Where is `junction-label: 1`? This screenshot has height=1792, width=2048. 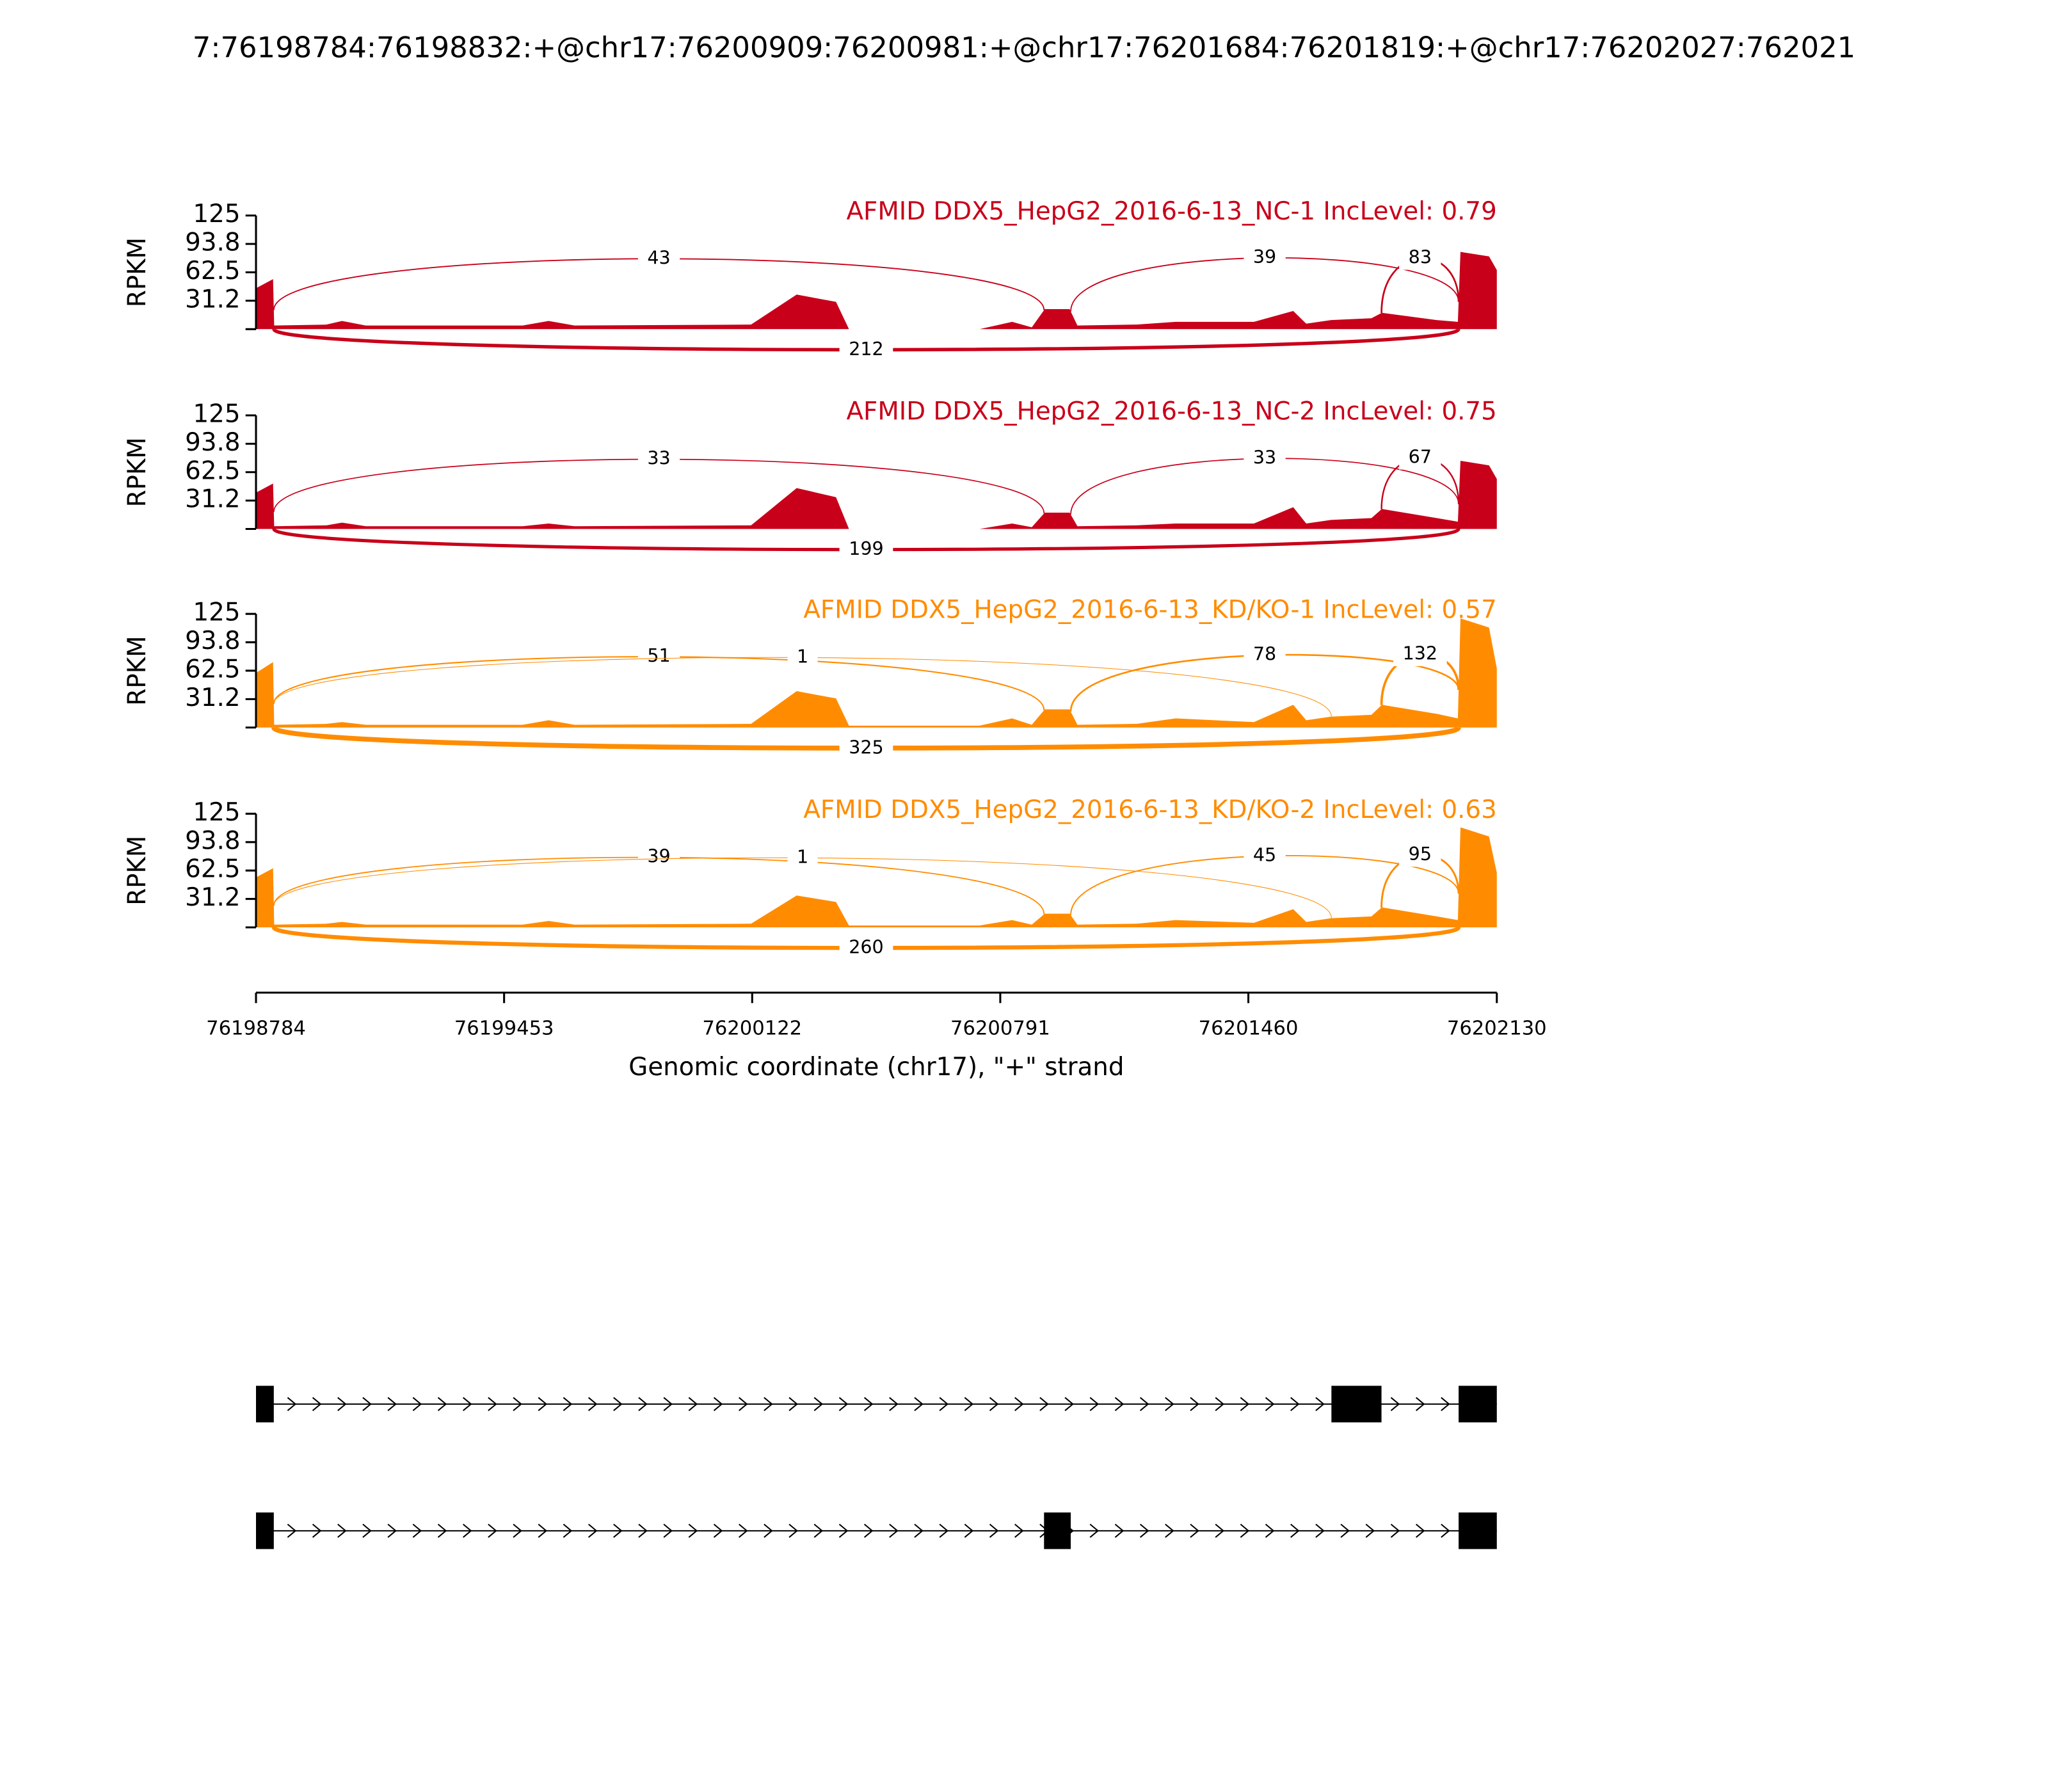
junction-label: 1 is located at coordinates (802, 856).